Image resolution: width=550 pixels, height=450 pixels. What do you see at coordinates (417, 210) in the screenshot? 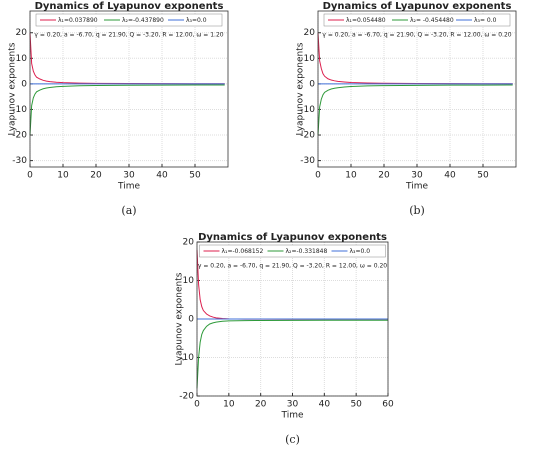
I see `panel-label: (b)` at bounding box center [417, 210].